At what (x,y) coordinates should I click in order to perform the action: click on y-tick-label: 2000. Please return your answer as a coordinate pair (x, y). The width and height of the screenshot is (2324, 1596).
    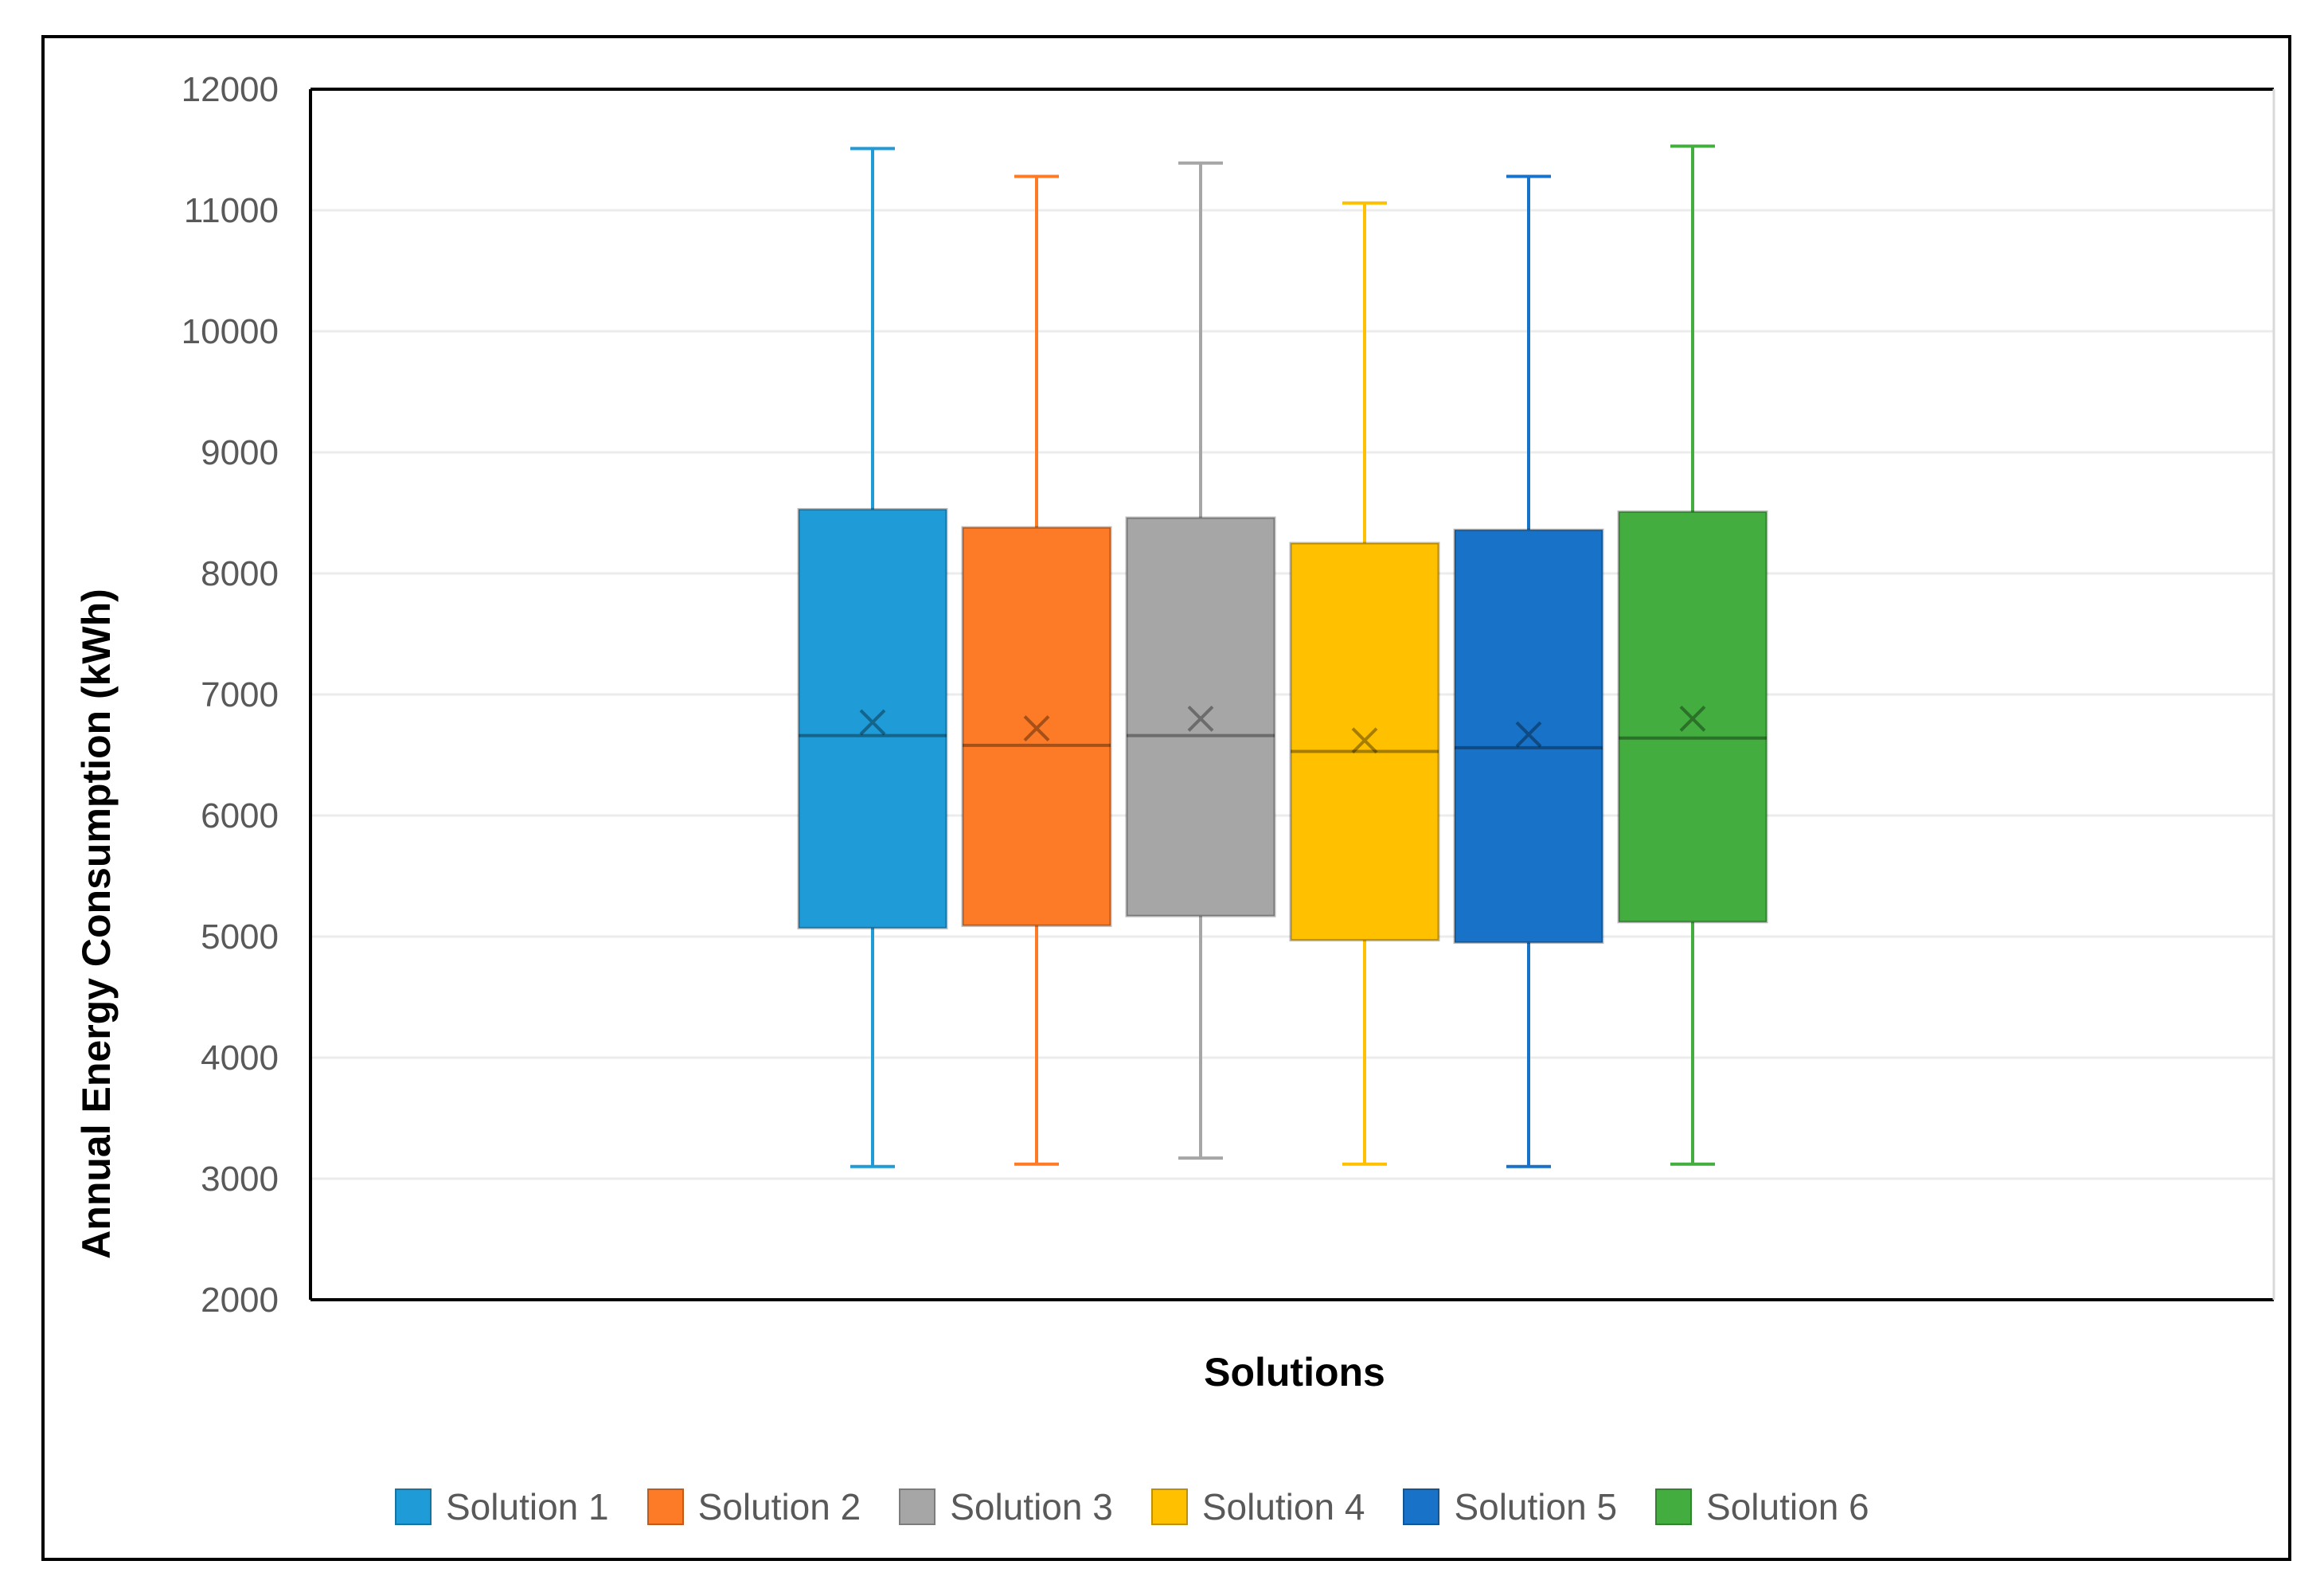
    Looking at the image, I should click on (240, 1300).